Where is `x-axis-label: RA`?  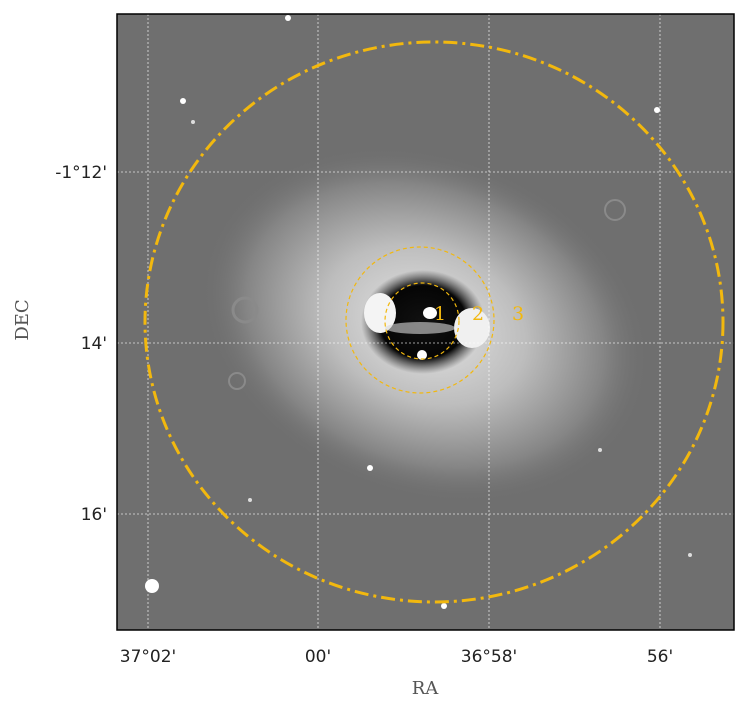
x-axis-label: RA is located at coordinates (426, 688).